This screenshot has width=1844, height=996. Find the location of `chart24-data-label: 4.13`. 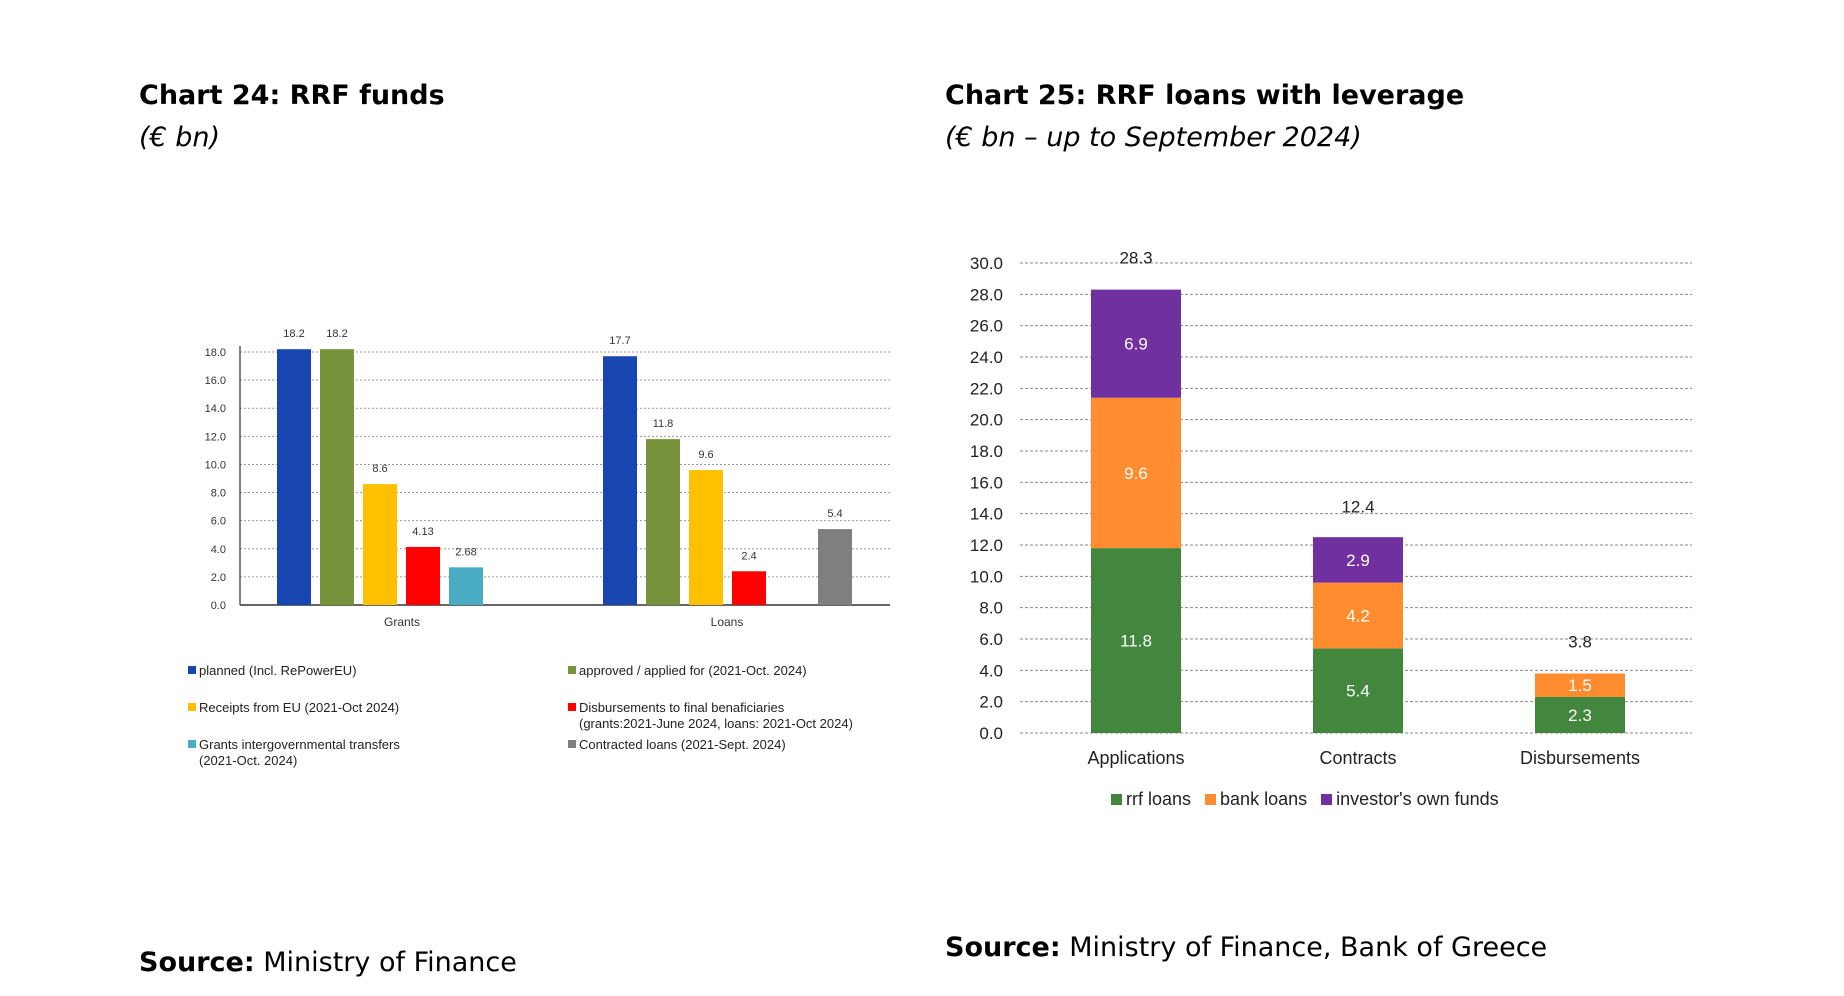

chart24-data-label: 4.13 is located at coordinates (422, 532).